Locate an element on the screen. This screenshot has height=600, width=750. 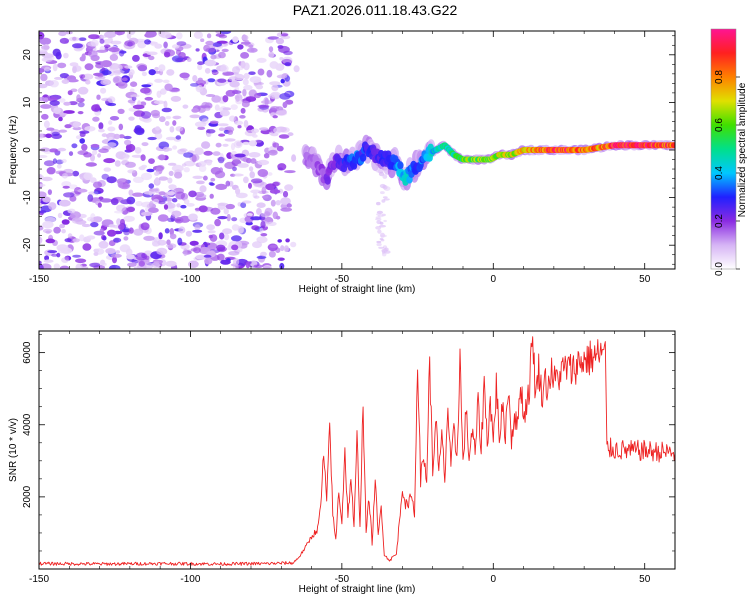
y-tick-label: -20 is located at coordinates (27, 245).